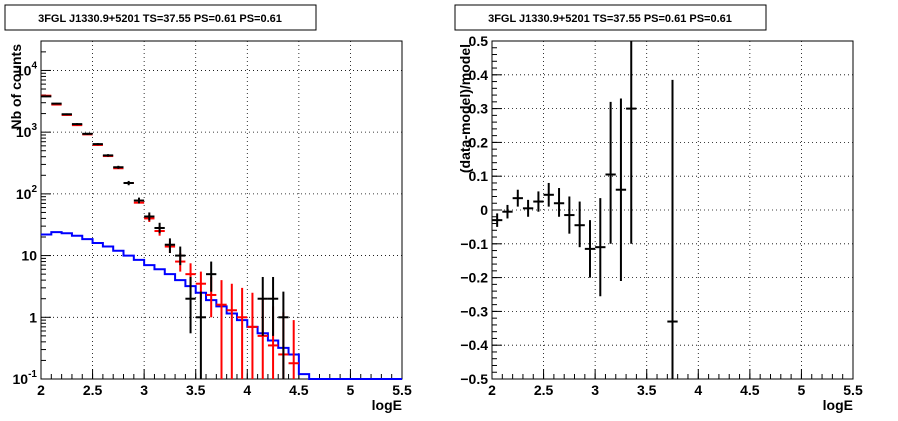 The width and height of the screenshot is (898, 421). I want to click on counts-y-tick-label: 10⁴, so click(27, 69).